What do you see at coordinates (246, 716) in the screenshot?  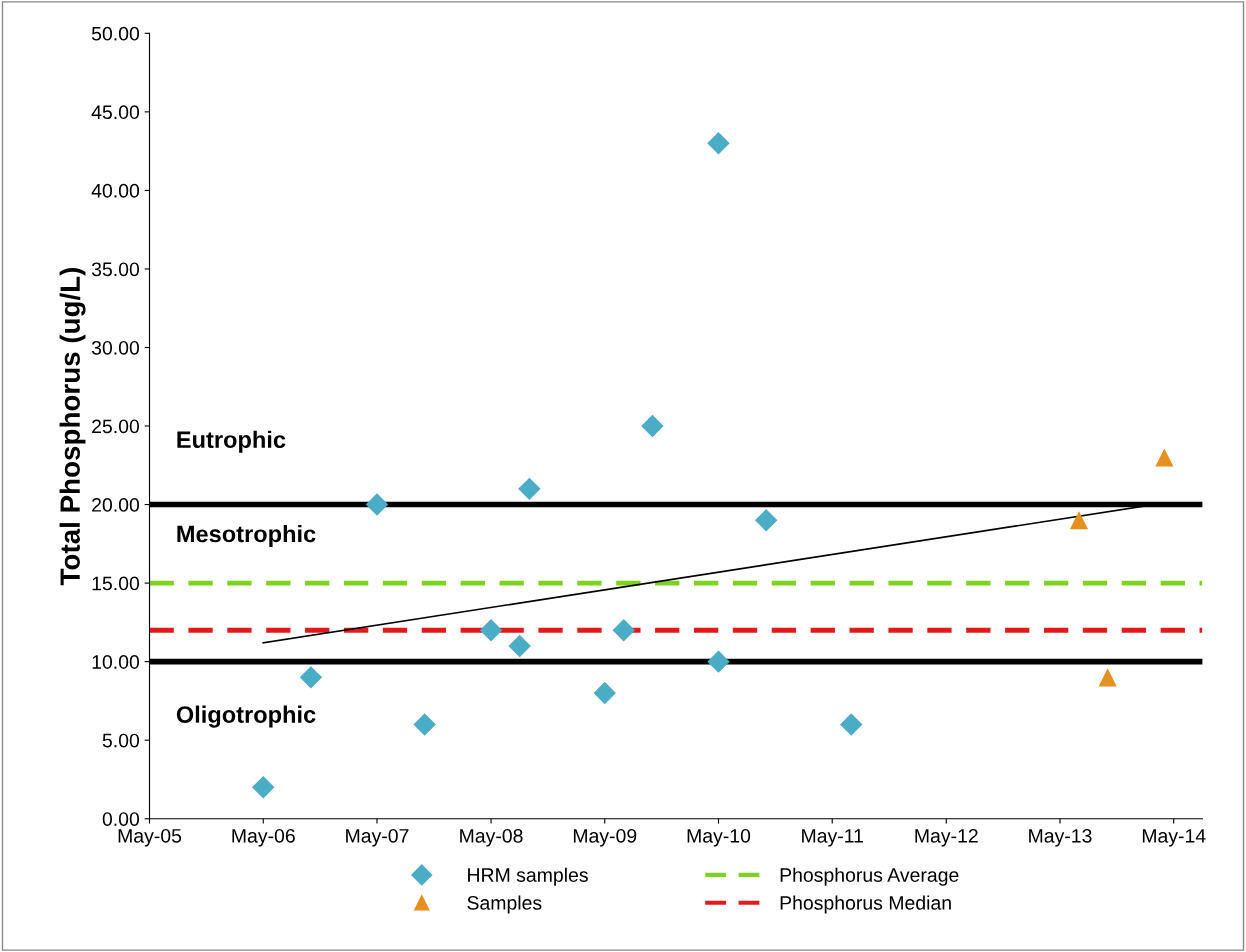 I see `annotation: Oligotrophic` at bounding box center [246, 716].